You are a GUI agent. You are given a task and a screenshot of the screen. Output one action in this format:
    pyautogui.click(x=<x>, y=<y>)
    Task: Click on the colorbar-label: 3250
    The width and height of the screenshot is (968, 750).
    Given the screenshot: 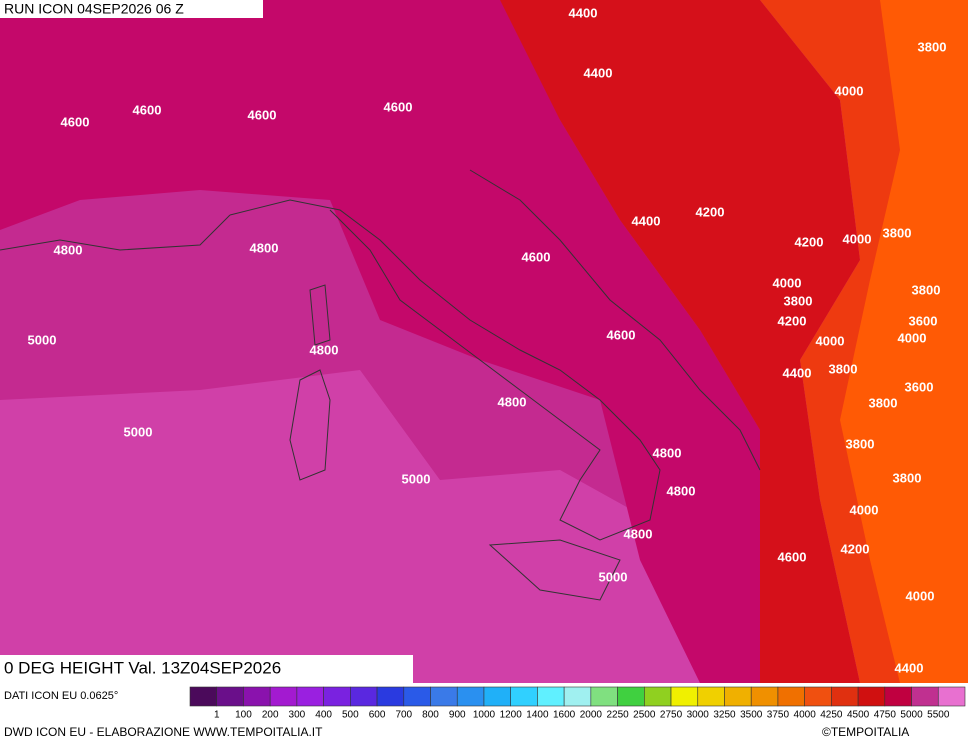 What is the action you would take?
    pyautogui.click(x=724, y=715)
    